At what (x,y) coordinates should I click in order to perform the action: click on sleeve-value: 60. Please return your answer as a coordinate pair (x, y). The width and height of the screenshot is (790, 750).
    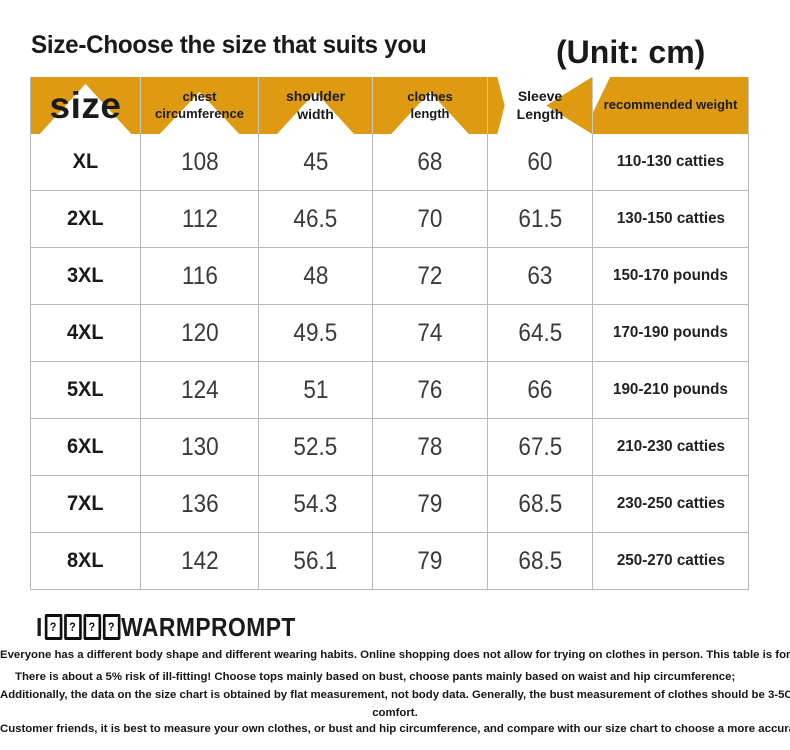
    Looking at the image, I should click on (540, 161).